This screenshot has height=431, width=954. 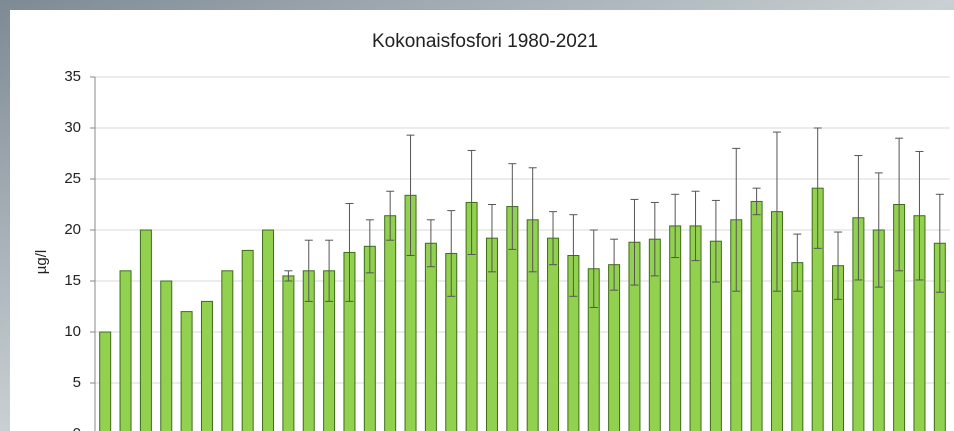 I want to click on chart-title: Kokonaisfosfori 1980-2021, so click(x=485, y=41).